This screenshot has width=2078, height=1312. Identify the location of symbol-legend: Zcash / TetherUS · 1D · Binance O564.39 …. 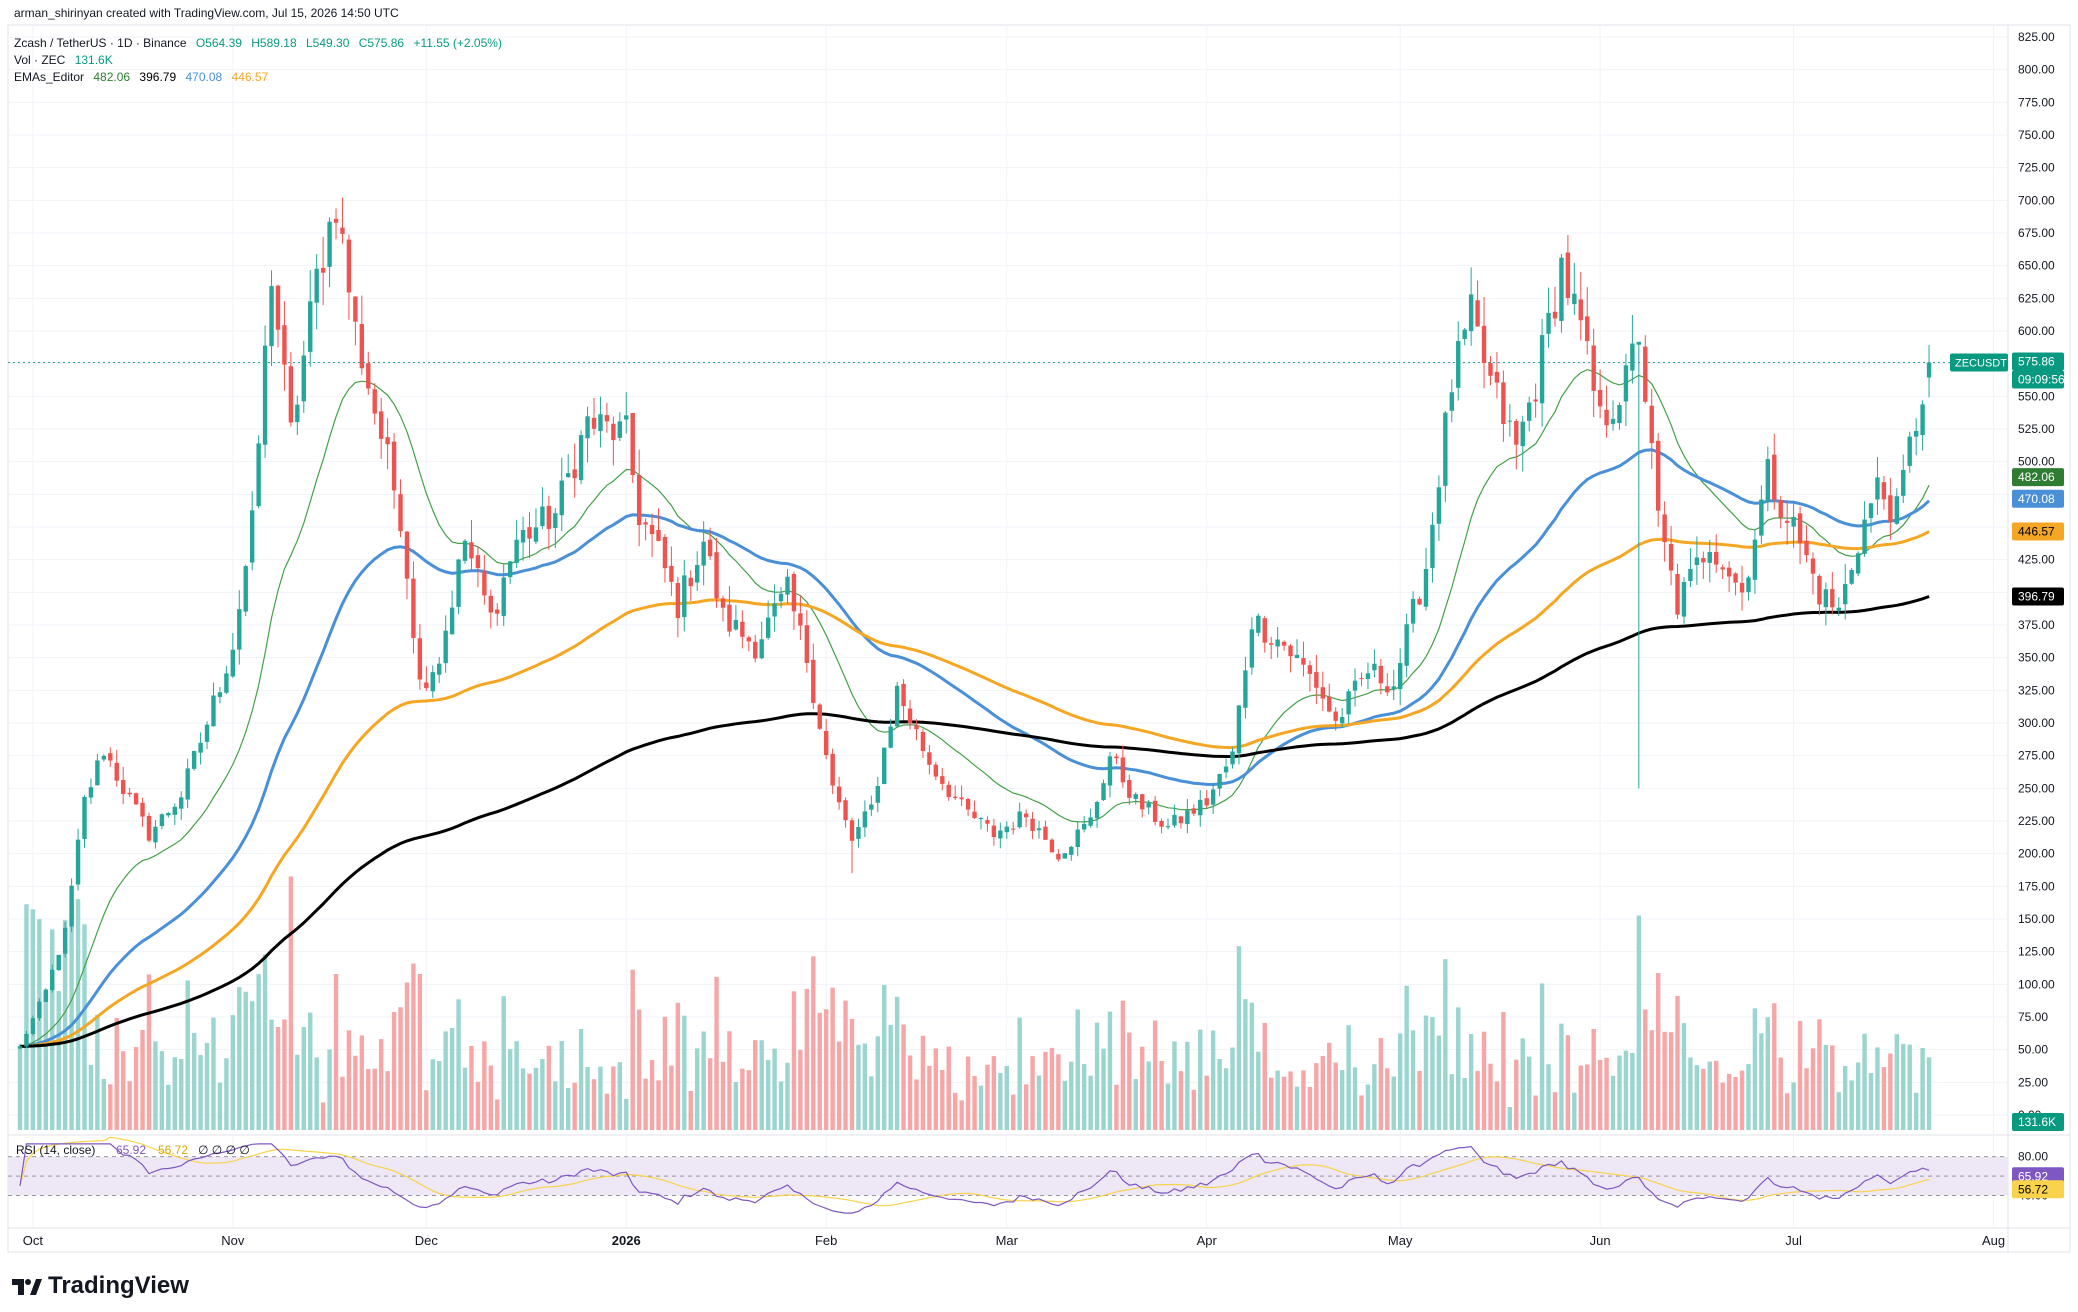
(261, 43).